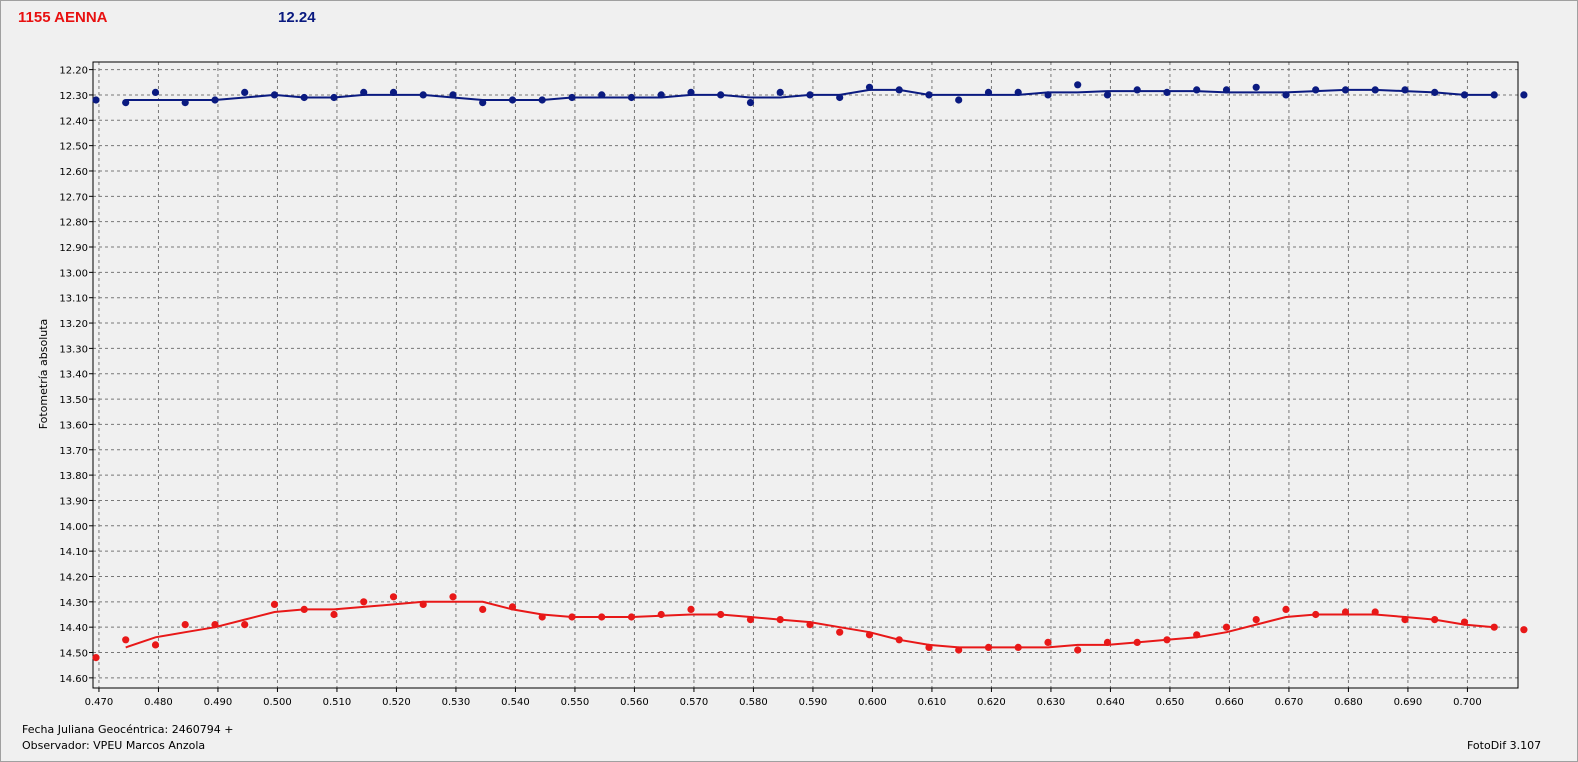 This screenshot has height=762, width=1578. What do you see at coordinates (73, 552) in the screenshot?
I see `y-tick-label: 14.10` at bounding box center [73, 552].